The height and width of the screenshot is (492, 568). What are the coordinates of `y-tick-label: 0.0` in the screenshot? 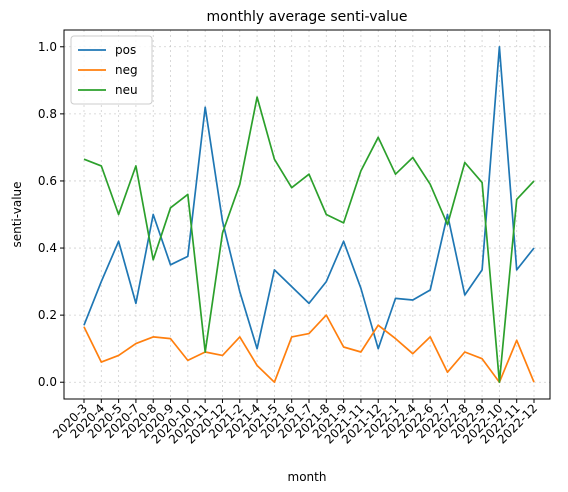 It's located at (47, 382).